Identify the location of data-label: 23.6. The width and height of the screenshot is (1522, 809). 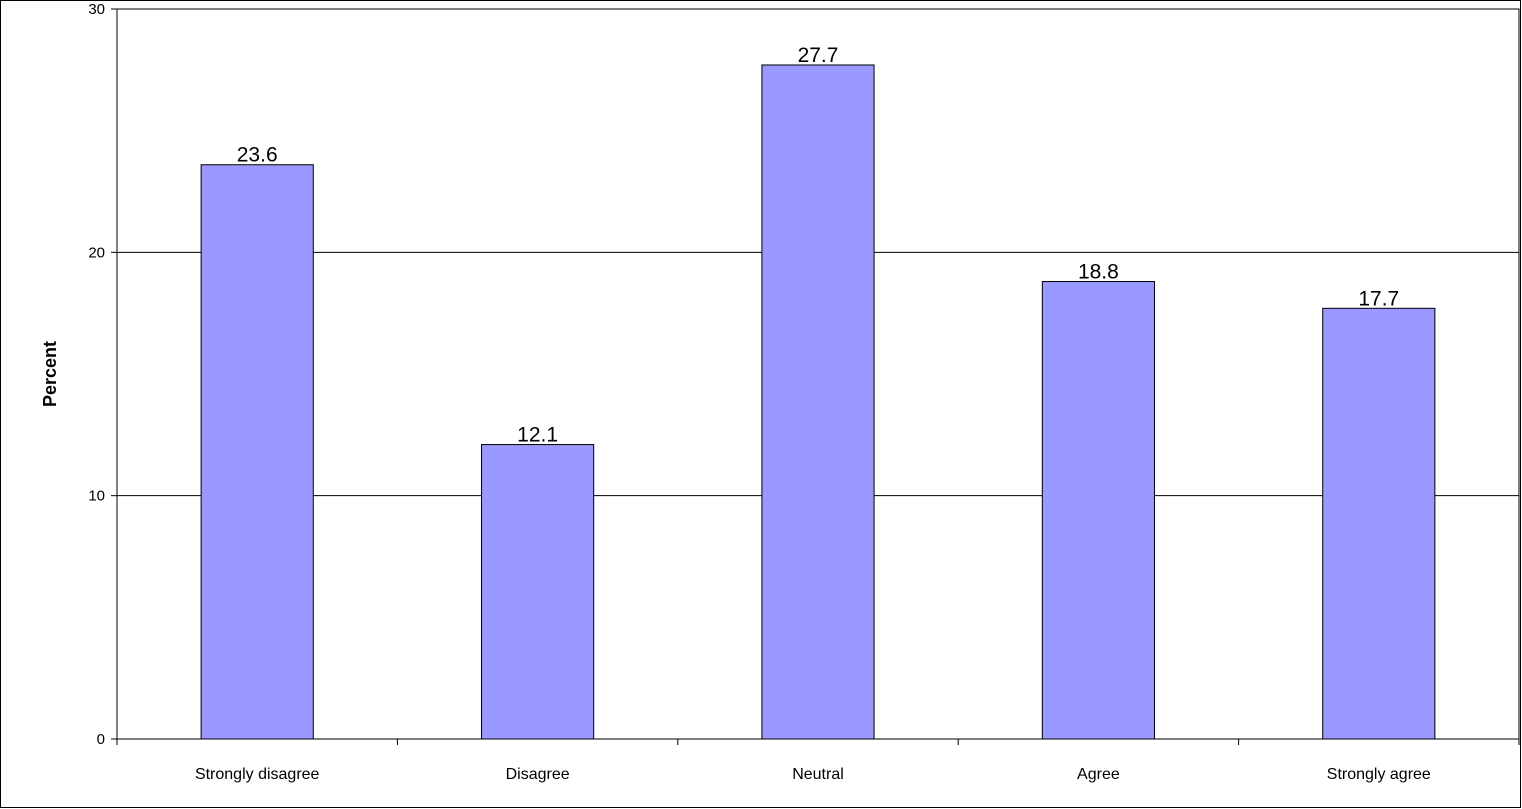
(257, 155).